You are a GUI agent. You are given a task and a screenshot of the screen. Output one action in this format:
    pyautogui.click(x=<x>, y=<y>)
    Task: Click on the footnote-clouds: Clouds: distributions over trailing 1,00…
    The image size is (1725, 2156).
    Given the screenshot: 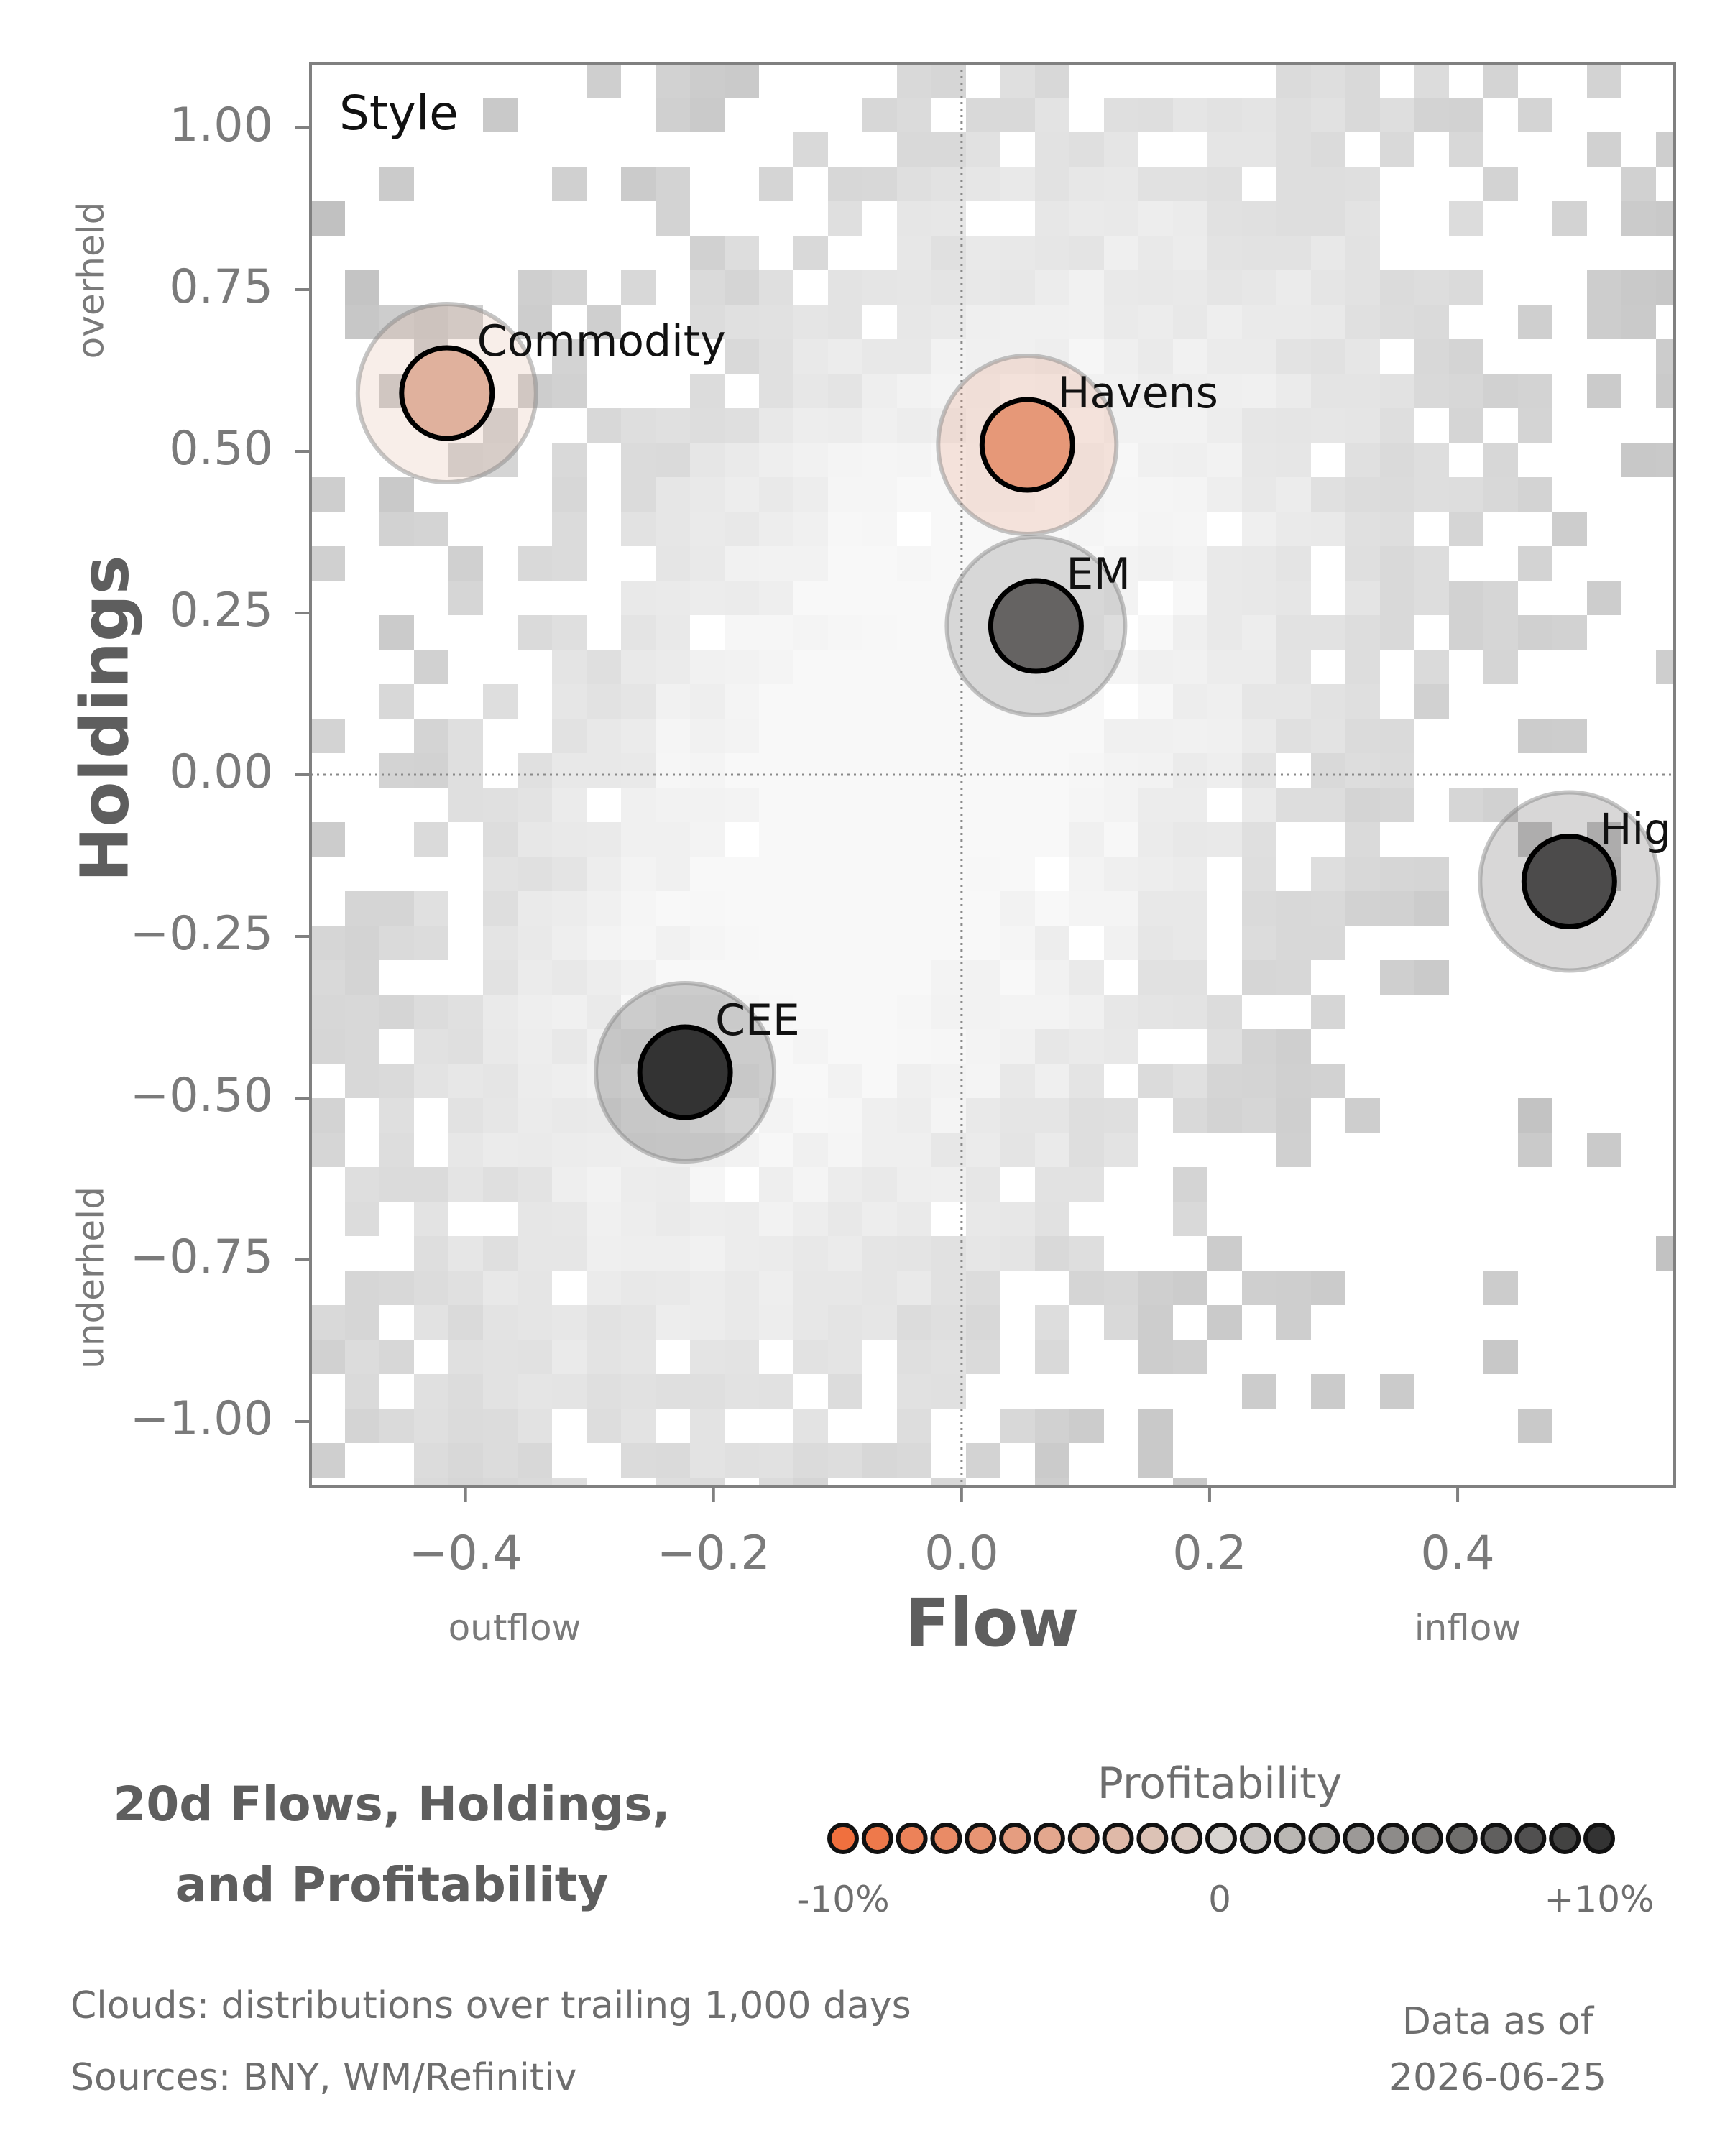 What is the action you would take?
    pyautogui.click(x=490, y=2005)
    